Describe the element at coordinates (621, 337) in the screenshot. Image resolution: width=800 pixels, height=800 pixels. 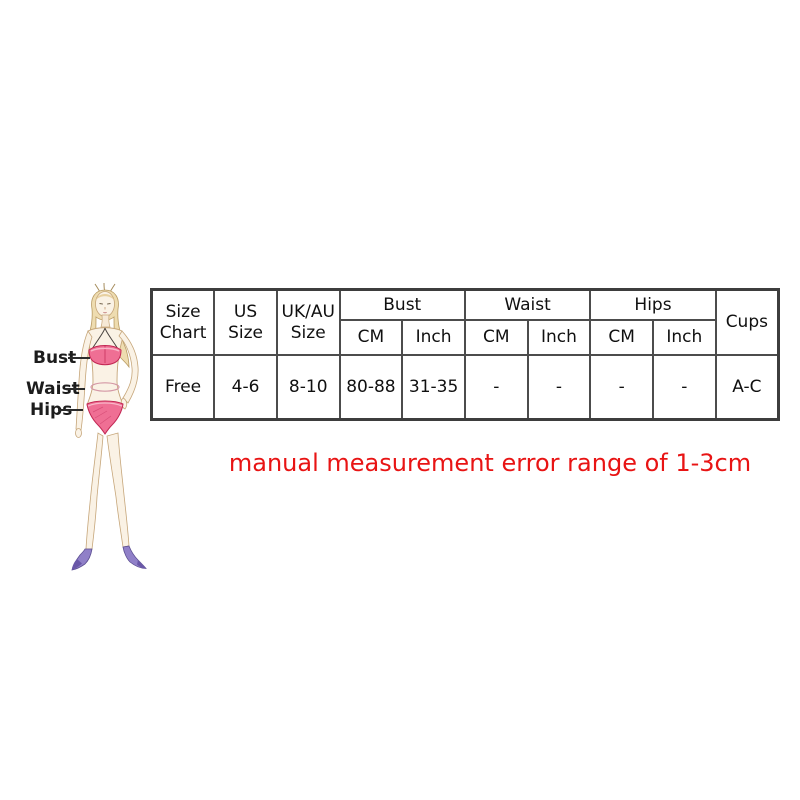
I see `header-hips-cm: CM` at that location.